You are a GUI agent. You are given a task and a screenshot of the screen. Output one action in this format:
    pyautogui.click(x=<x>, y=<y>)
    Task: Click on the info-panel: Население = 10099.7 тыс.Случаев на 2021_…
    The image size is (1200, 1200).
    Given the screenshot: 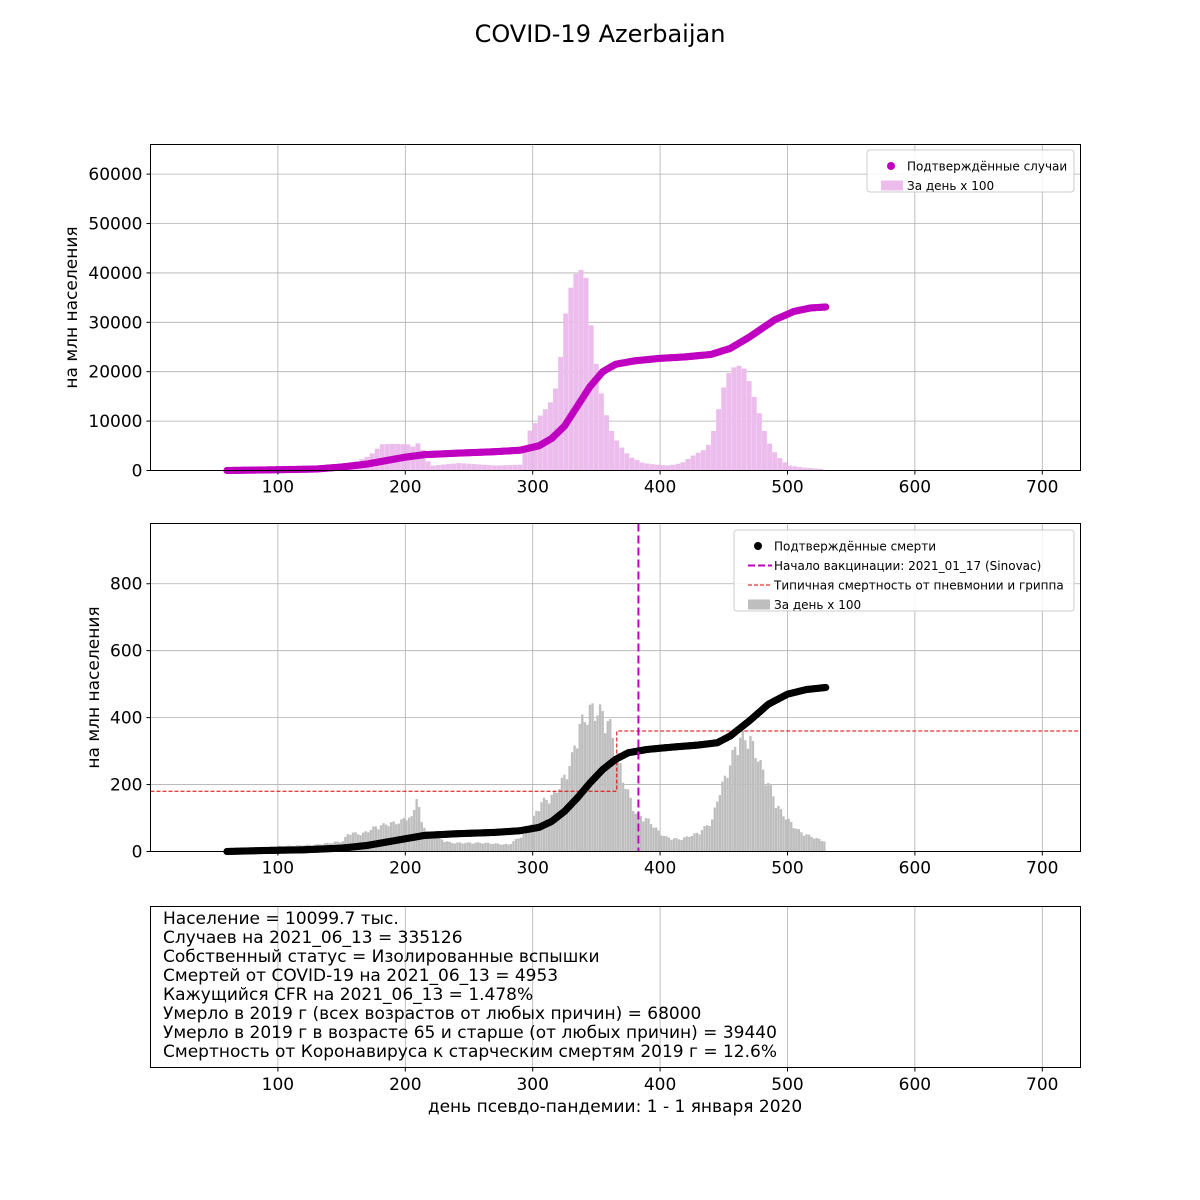 What is the action you would take?
    pyautogui.click(x=615, y=1000)
    